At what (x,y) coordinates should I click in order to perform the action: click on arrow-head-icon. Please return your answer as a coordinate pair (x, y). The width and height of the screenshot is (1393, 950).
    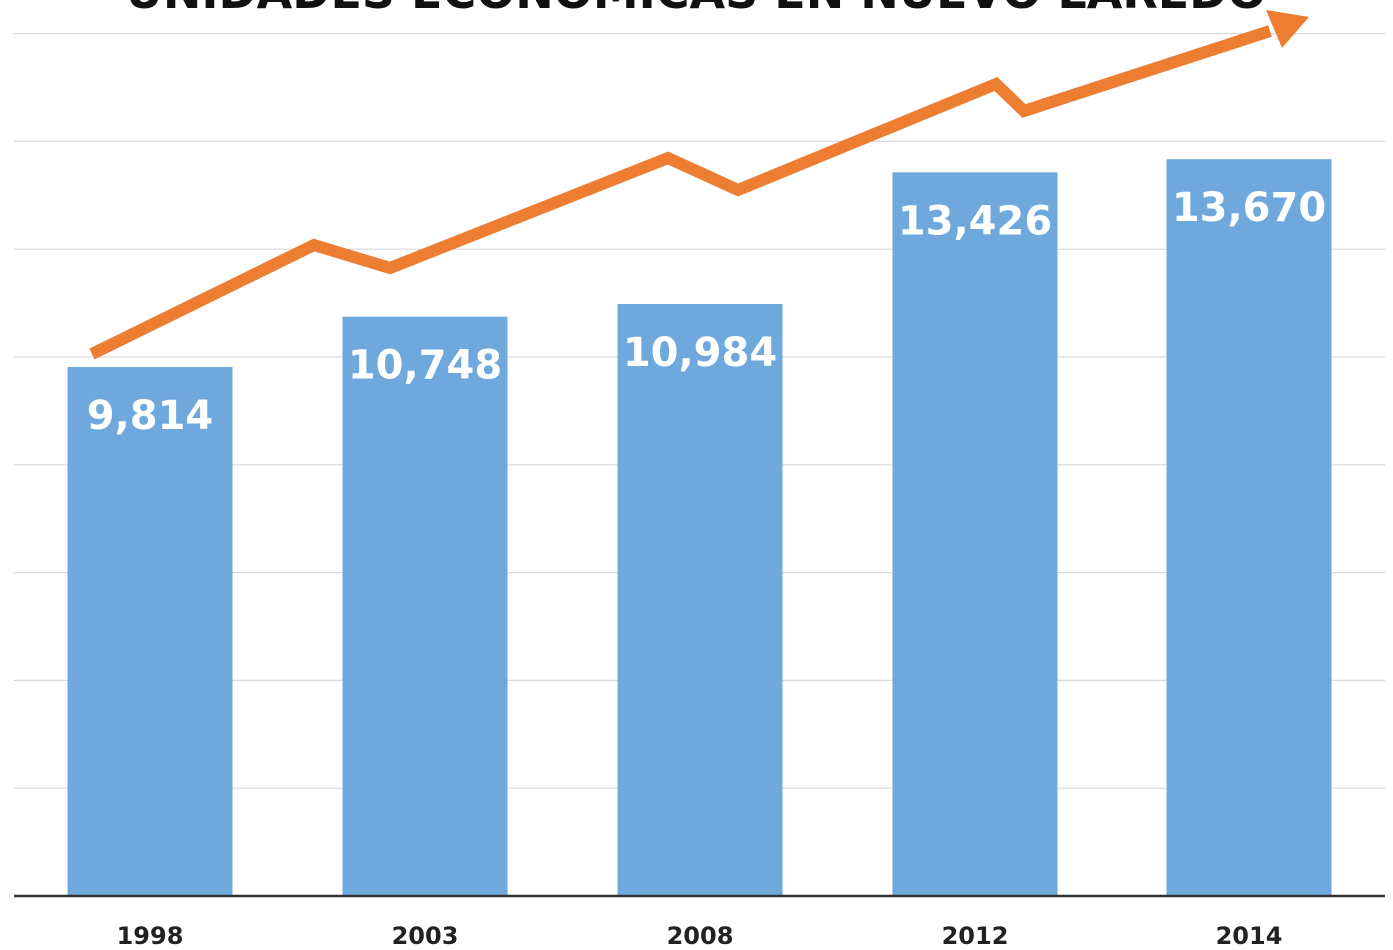
    Looking at the image, I should click on (1287, 29).